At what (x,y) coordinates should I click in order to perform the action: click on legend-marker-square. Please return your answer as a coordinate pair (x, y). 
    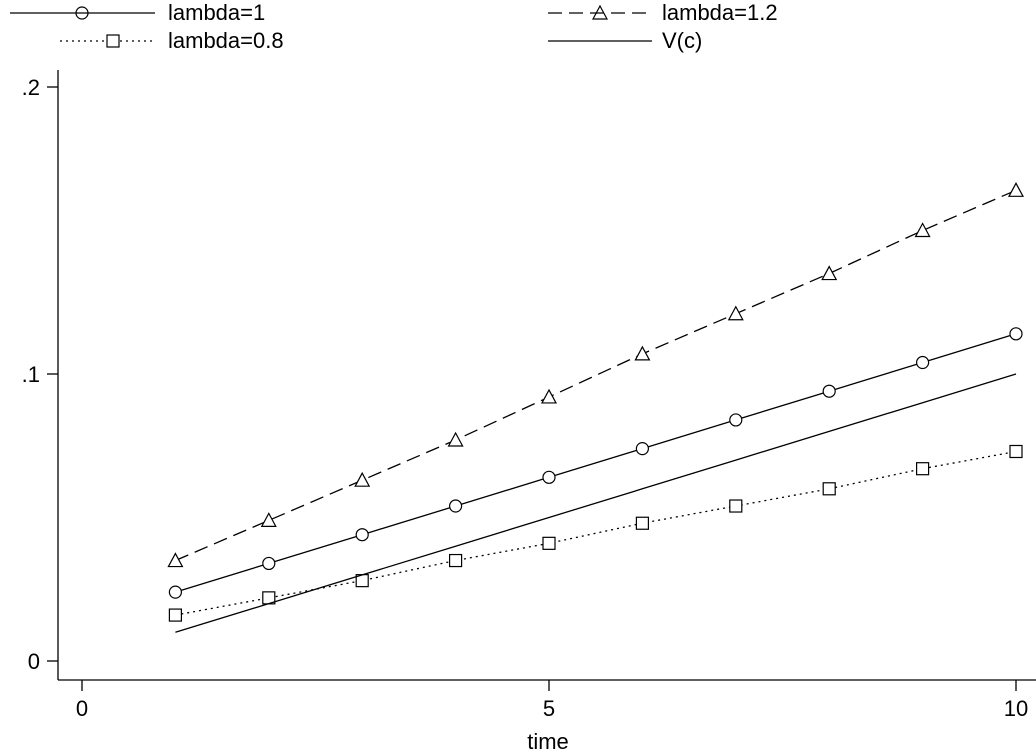
    Looking at the image, I should click on (113, 41).